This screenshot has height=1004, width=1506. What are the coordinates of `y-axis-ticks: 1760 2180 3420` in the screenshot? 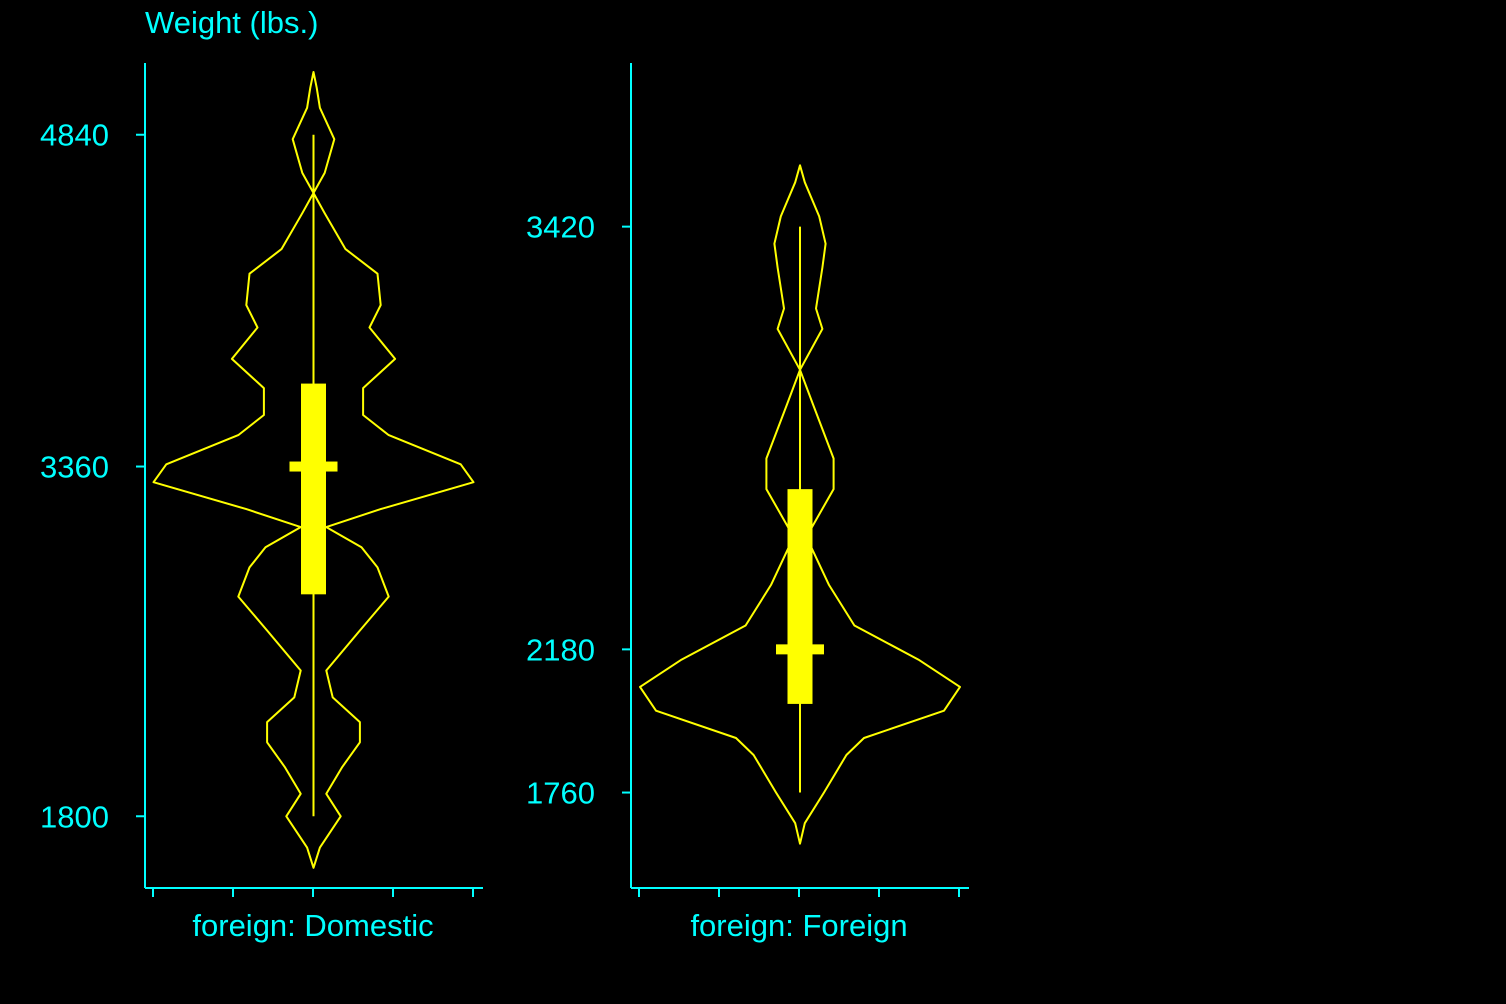 It's located at (578, 510).